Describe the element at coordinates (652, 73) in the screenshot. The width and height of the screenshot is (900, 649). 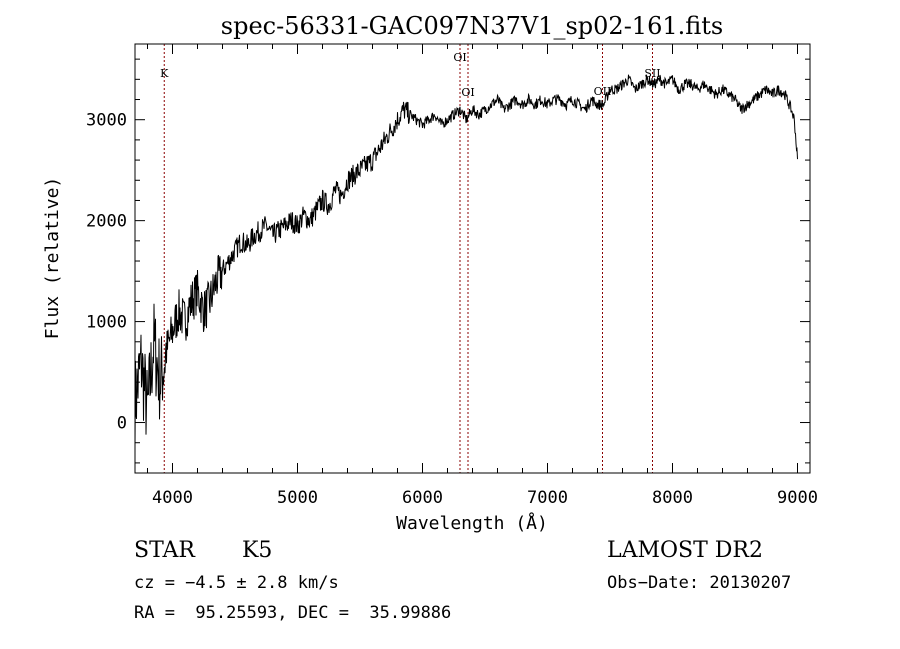
I see `line-marker-label: SII` at that location.